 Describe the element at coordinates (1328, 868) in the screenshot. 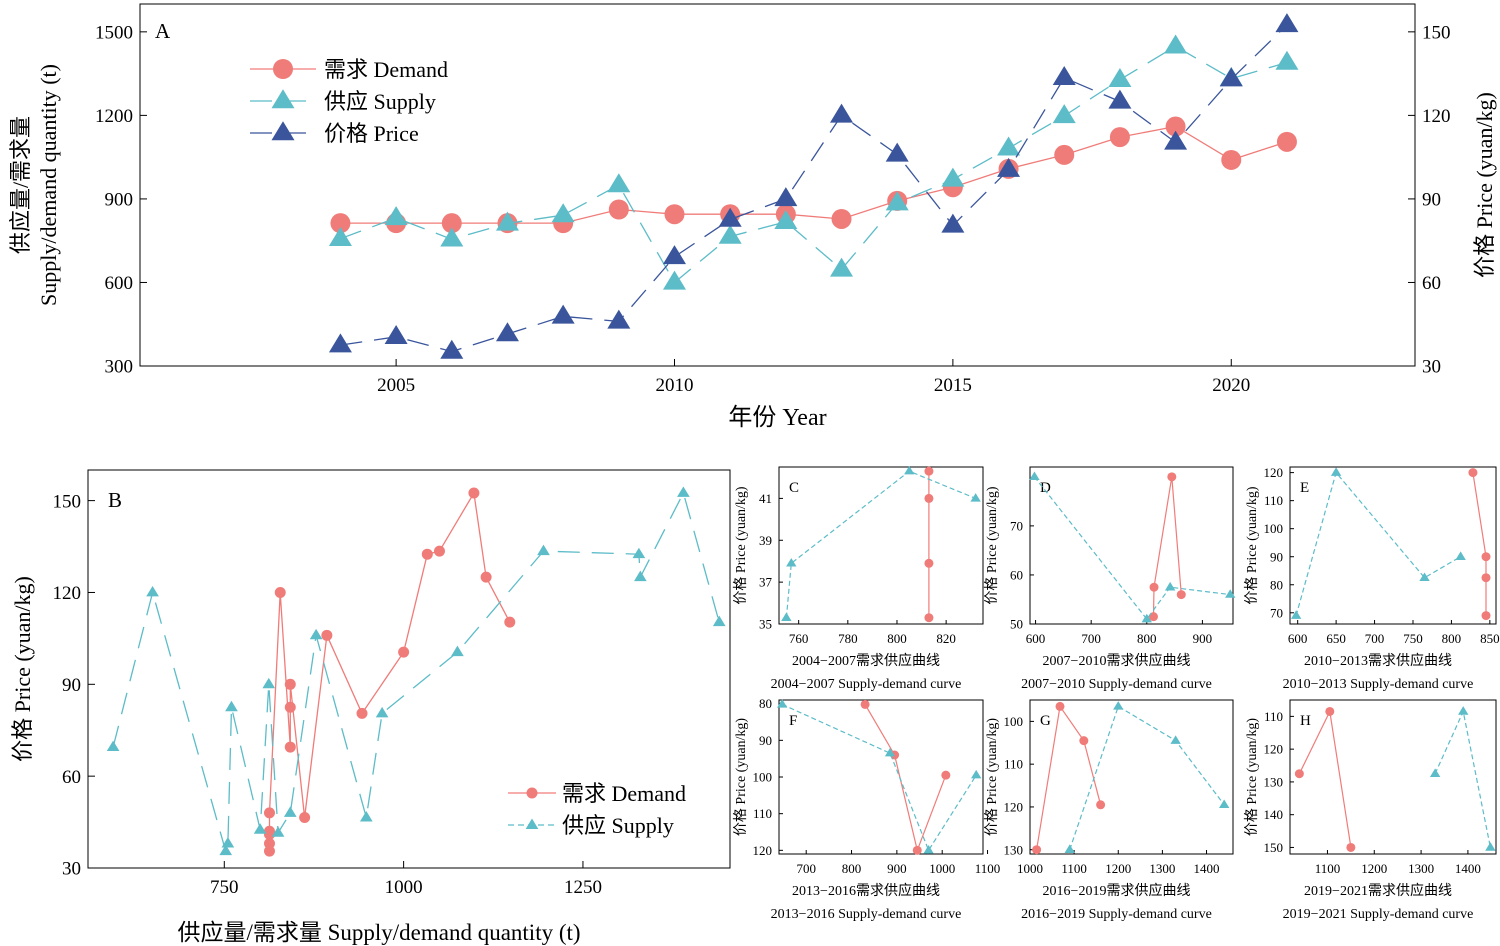

I see `x-tick-label: 1100` at that location.